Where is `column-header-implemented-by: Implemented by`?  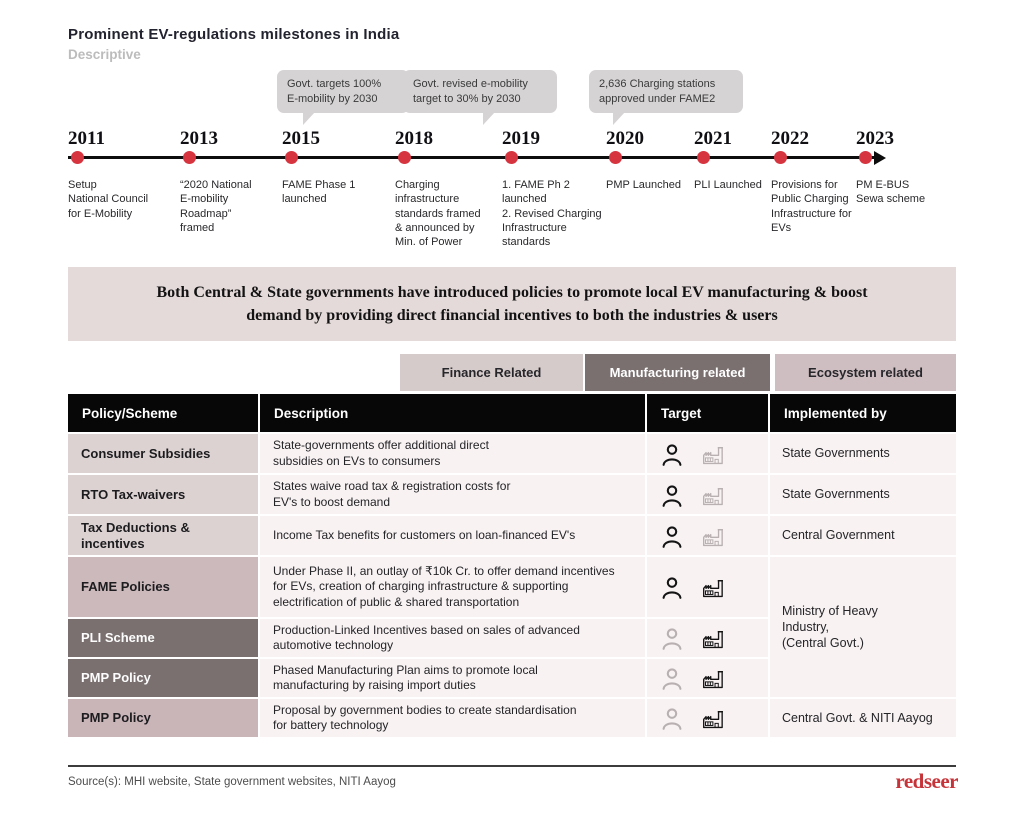 column-header-implemented-by: Implemented by is located at coordinates (863, 413).